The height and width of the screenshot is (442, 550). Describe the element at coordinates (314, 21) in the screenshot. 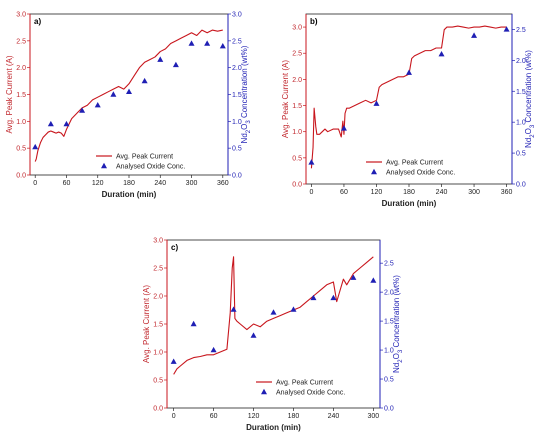

I see `panel-label: b)` at that location.